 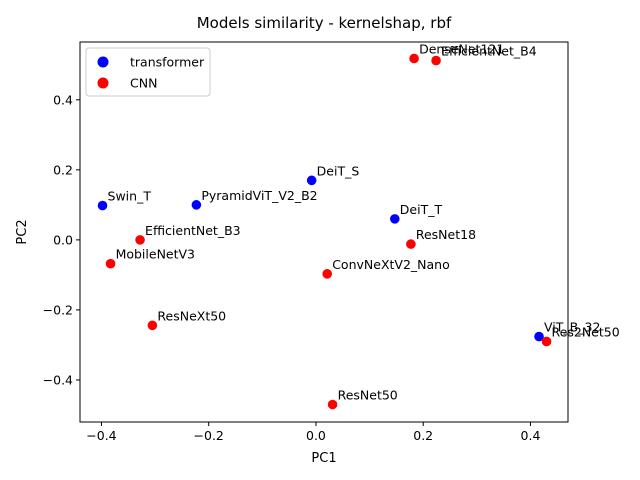 What do you see at coordinates (101, 435) in the screenshot?
I see `x-tick-label: −0.4` at bounding box center [101, 435].